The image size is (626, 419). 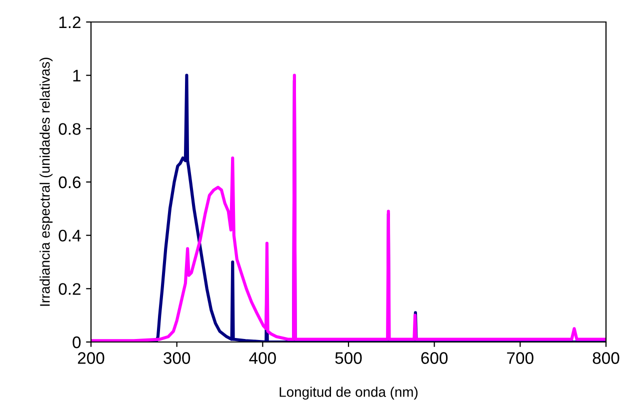 What do you see at coordinates (348, 358) in the screenshot?
I see `x-tick-label: 500` at bounding box center [348, 358].